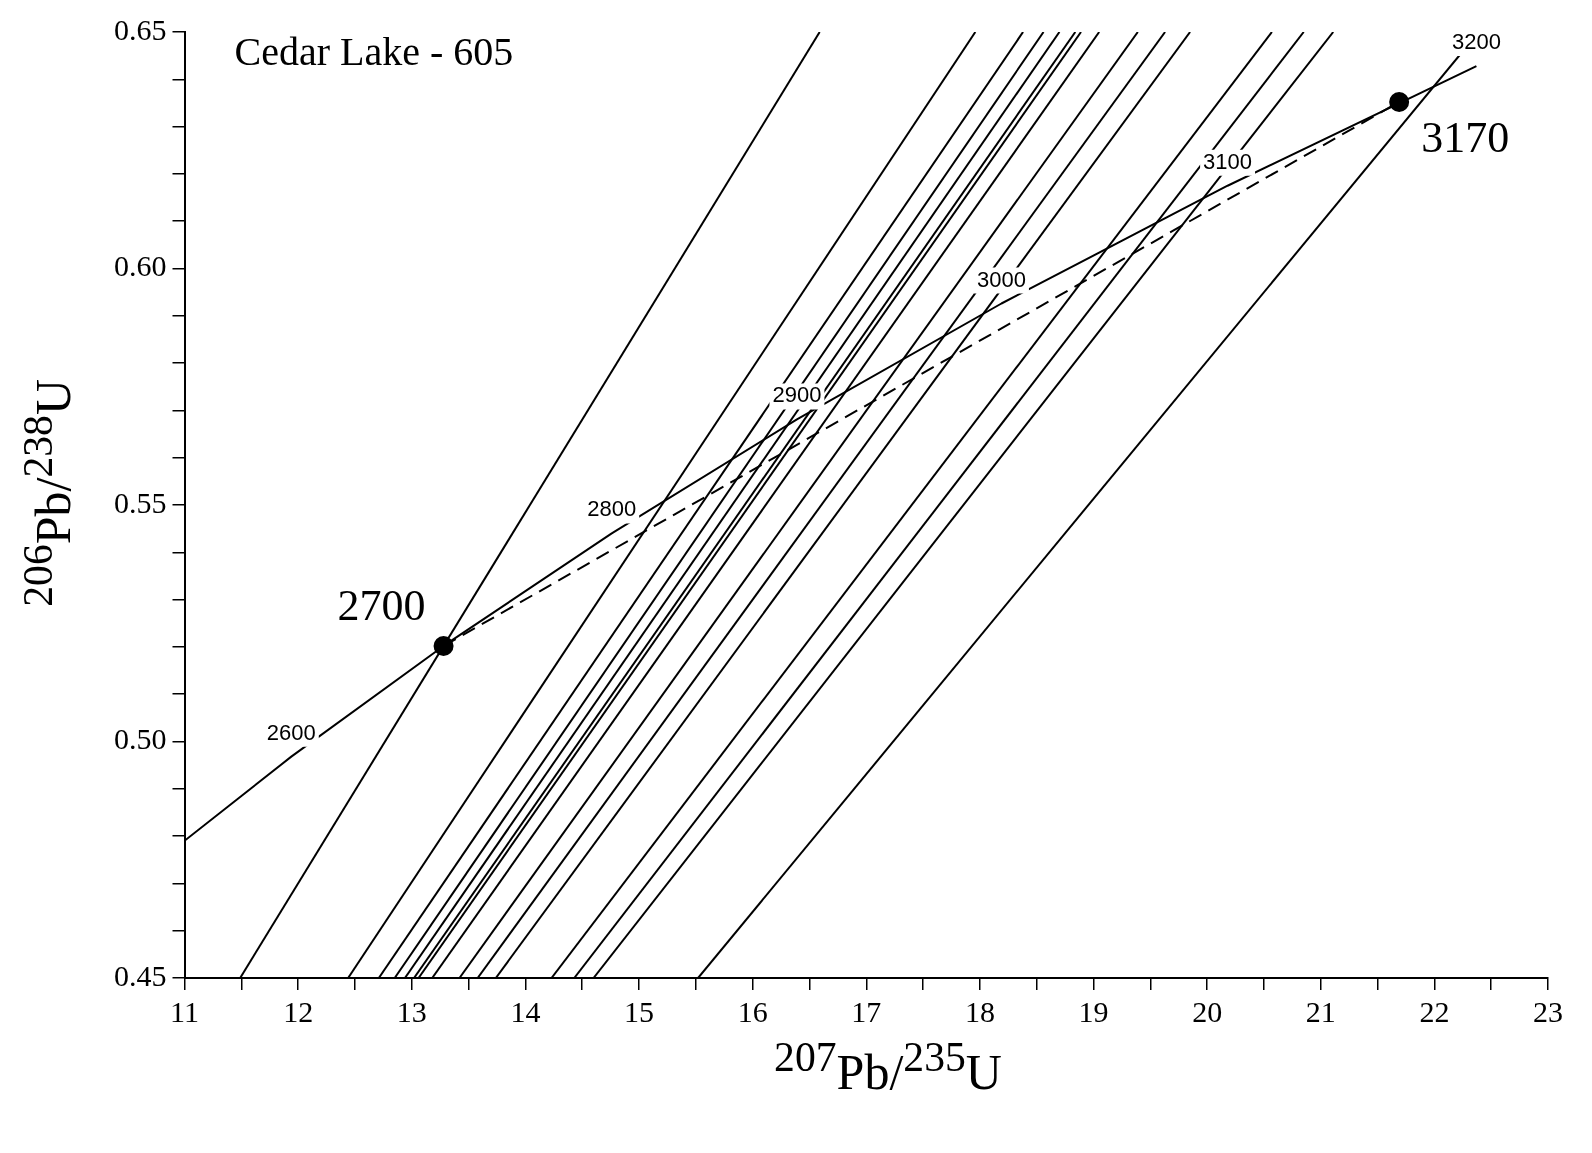 This screenshot has height=1153, width=1592. Describe the element at coordinates (866, 1011) in the screenshot. I see `x-tick-label: 17` at that location.